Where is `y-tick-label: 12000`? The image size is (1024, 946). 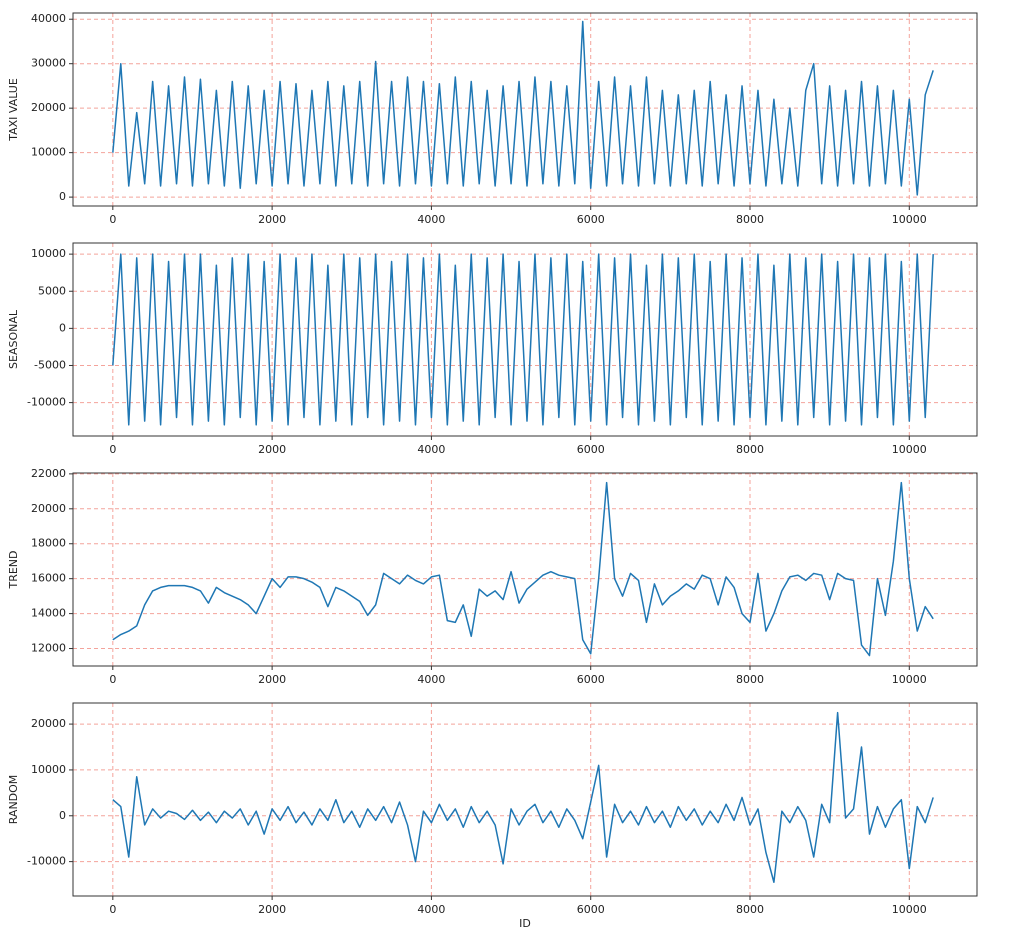 y-tick-label: 12000 is located at coordinates (48, 648).